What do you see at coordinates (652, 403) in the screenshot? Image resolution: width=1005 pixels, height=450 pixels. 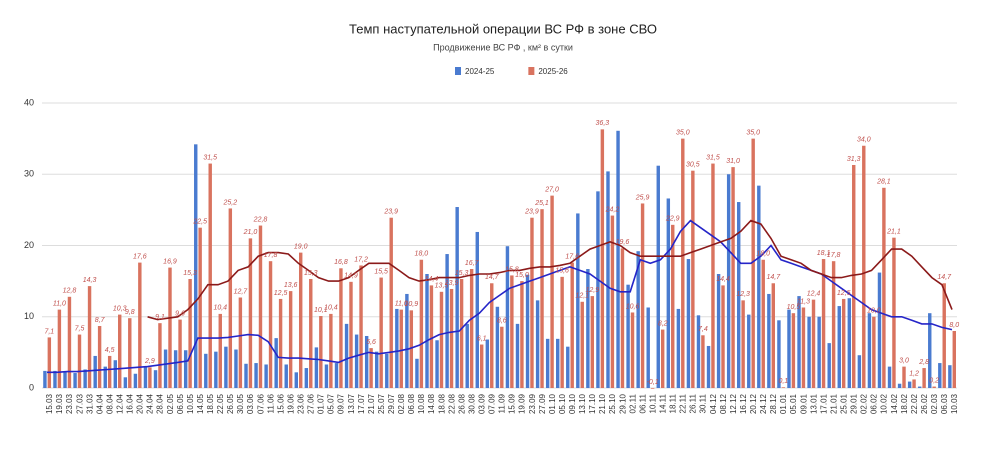 I see `x-tick-label: 10.11` at bounding box center [652, 403].